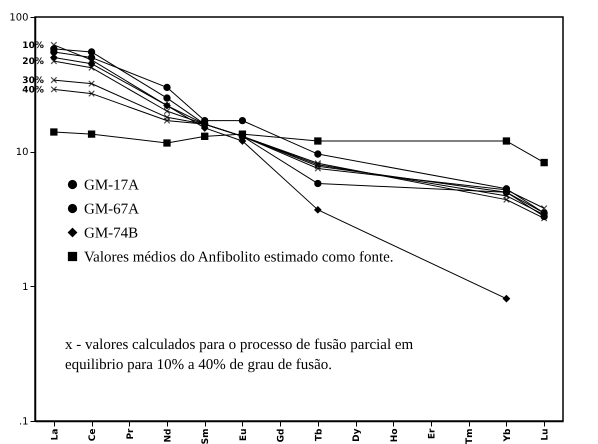 This screenshot has width=598, height=444. Describe the element at coordinates (357, 435) in the screenshot. I see `x-tick-label: Dy` at that location.